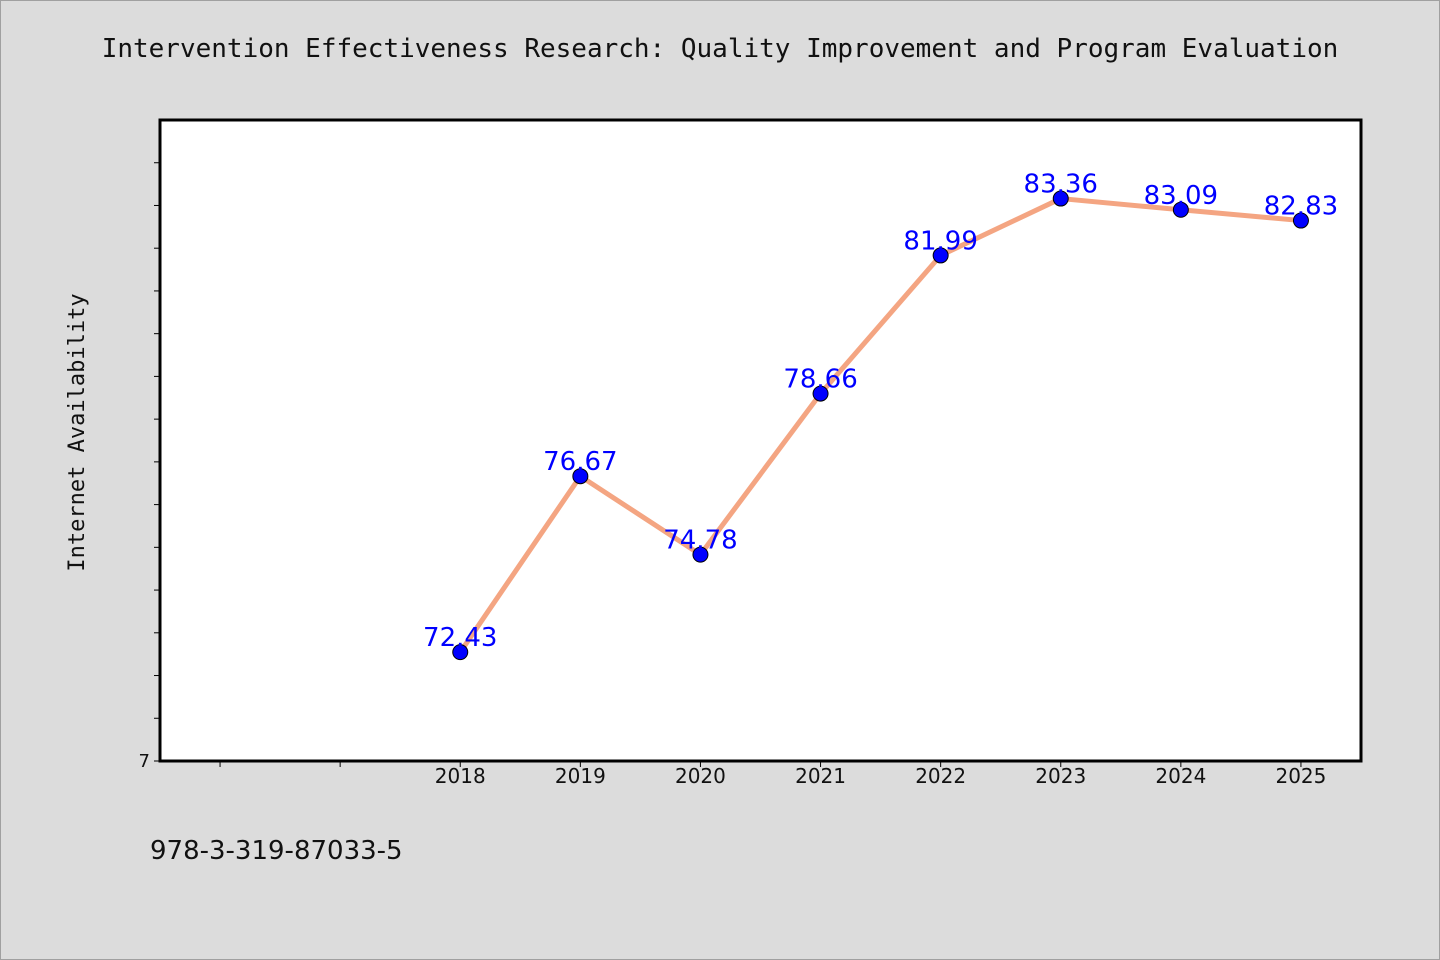 This screenshot has height=960, width=1440. What do you see at coordinates (700, 776) in the screenshot?
I see `x-tick-label: 2020` at bounding box center [700, 776].